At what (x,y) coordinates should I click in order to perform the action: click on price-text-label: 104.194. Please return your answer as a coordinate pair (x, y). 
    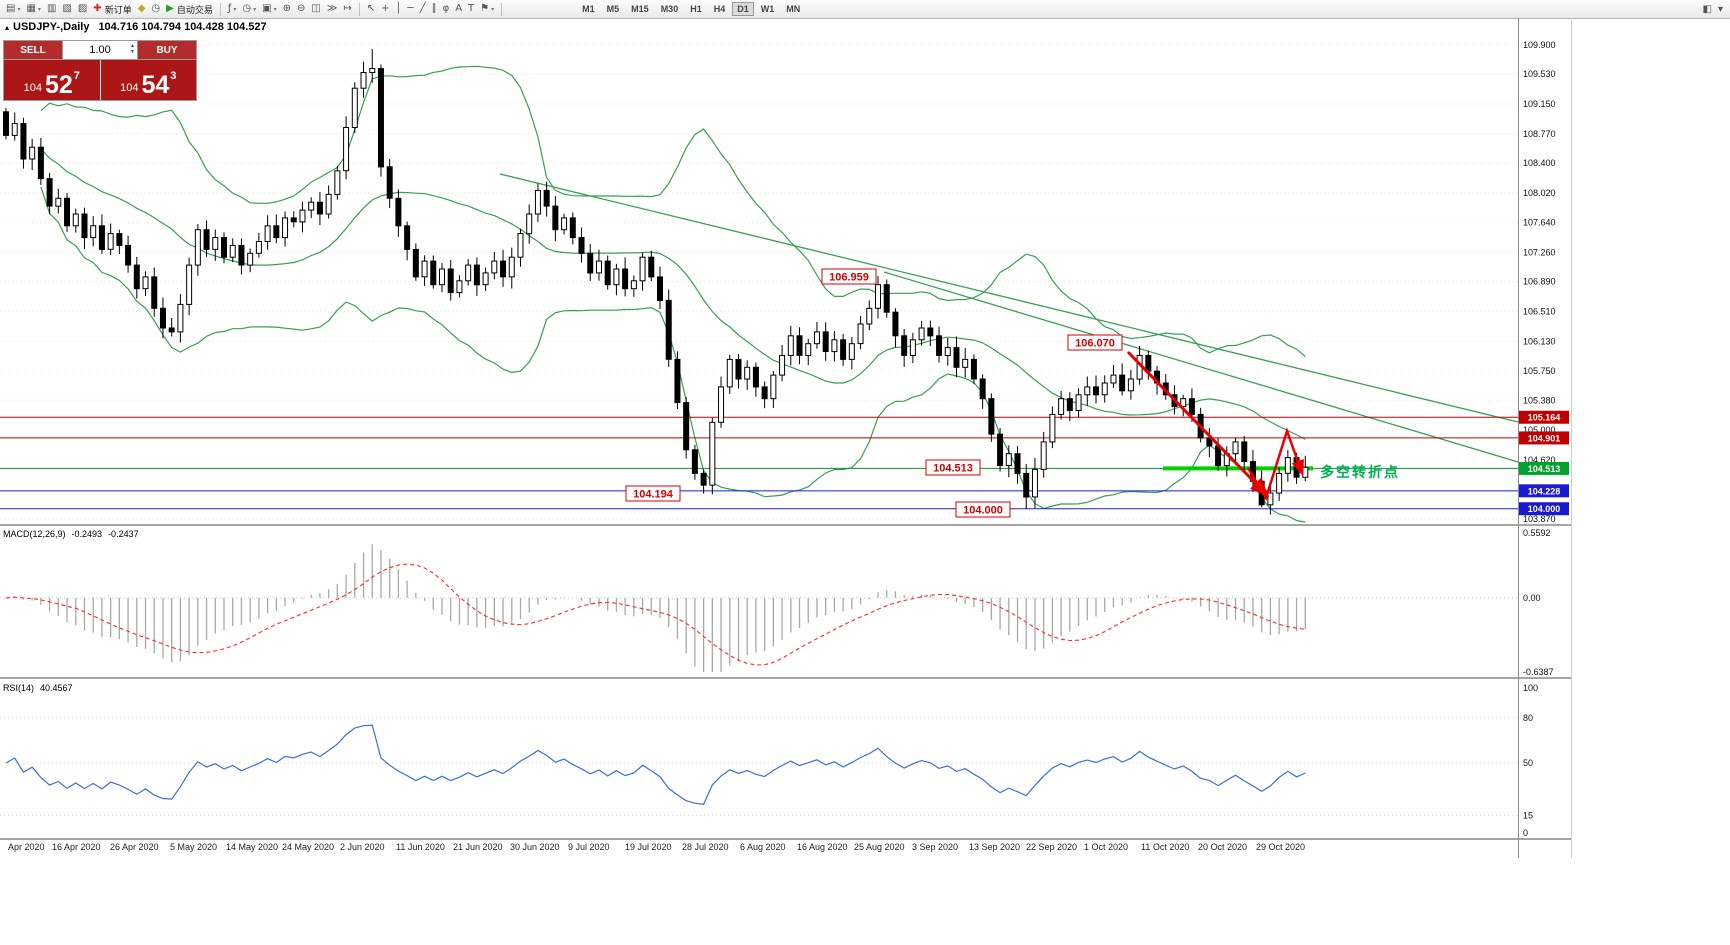
    Looking at the image, I should click on (653, 493).